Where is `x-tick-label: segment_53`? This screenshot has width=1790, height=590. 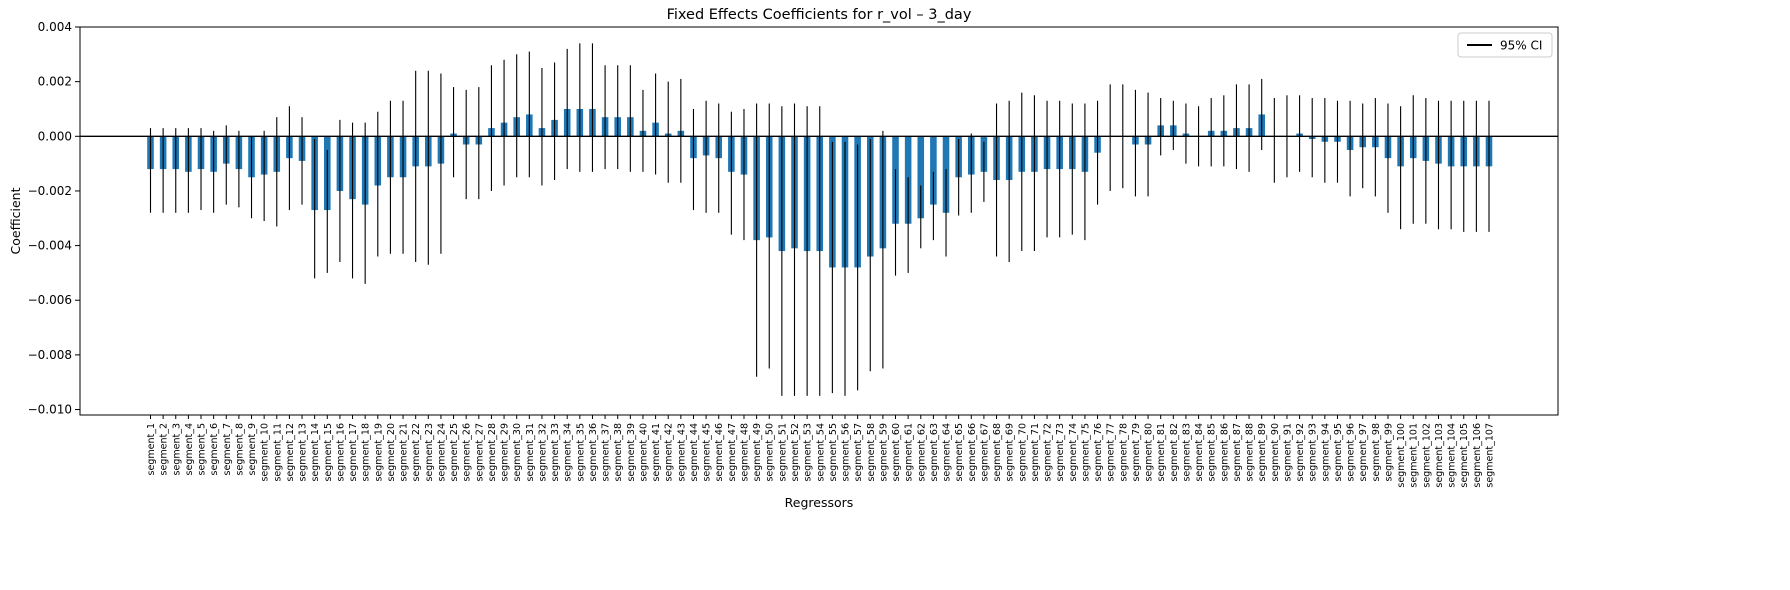
x-tick-label: segment_53 is located at coordinates (808, 452).